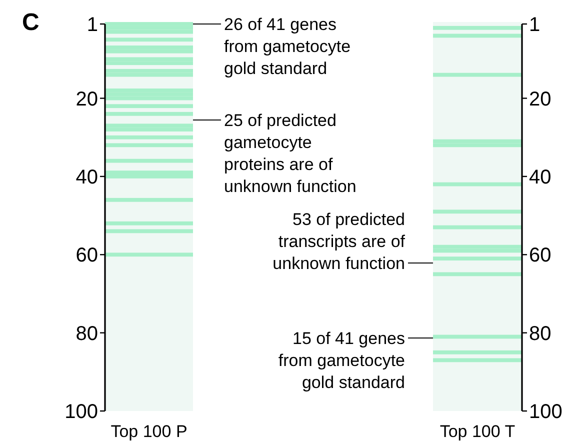 This screenshot has height=444, width=573. I want to click on x-axis-title: Top 100 T, so click(478, 431).